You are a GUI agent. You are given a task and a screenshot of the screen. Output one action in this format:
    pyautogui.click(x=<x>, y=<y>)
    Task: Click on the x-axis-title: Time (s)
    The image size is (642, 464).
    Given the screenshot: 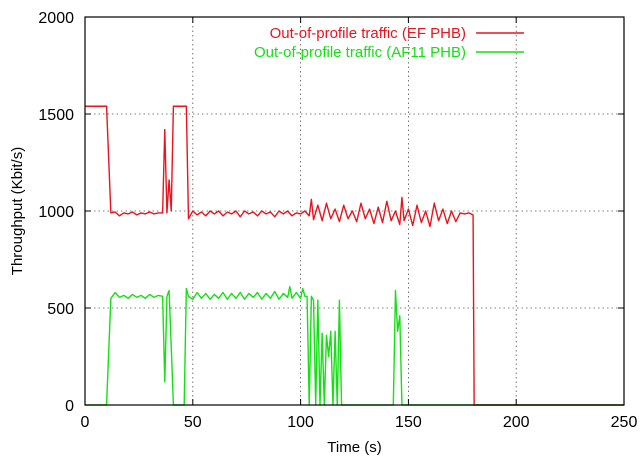 What is the action you would take?
    pyautogui.click(x=354, y=447)
    